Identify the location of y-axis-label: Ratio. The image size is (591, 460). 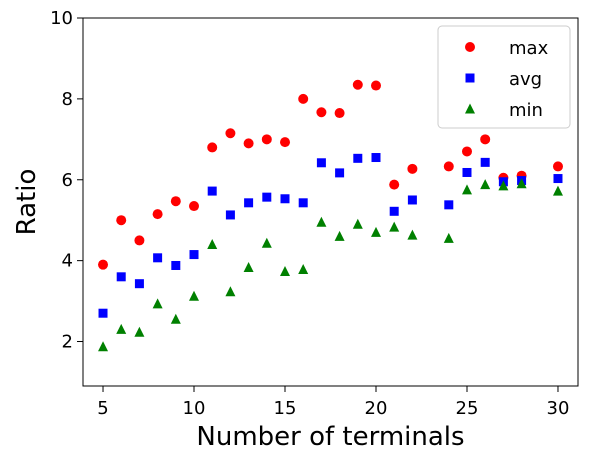
(27, 202).